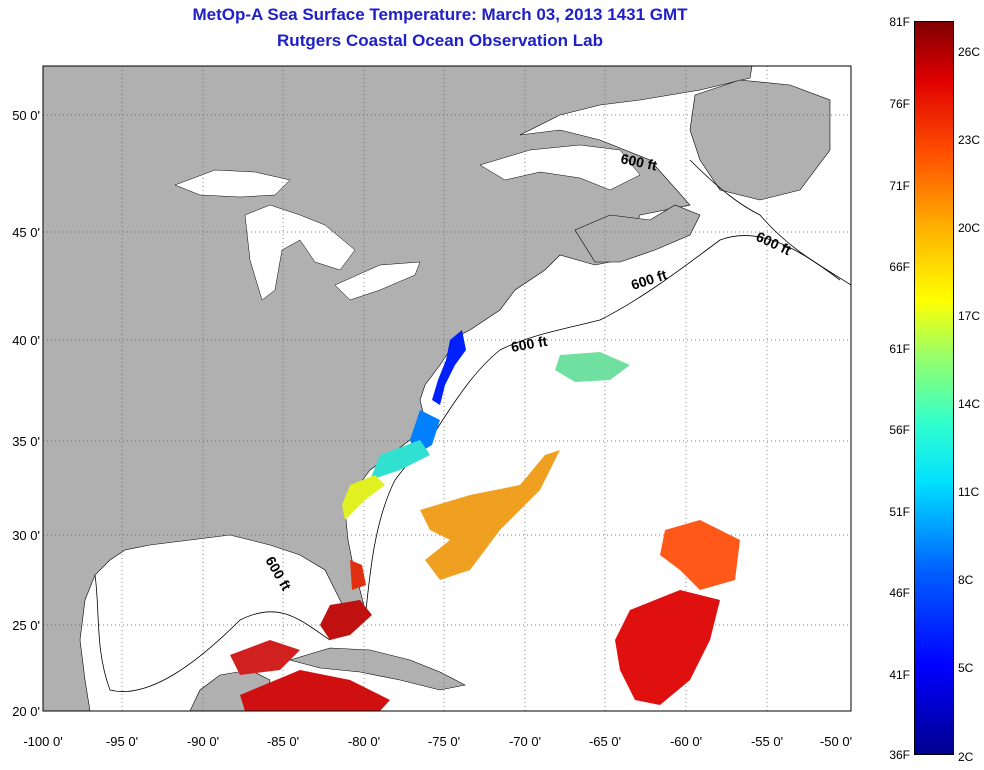 This screenshot has width=984, height=770. What do you see at coordinates (315, 690) in the screenshot?
I see `sst-caribbean-red` at bounding box center [315, 690].